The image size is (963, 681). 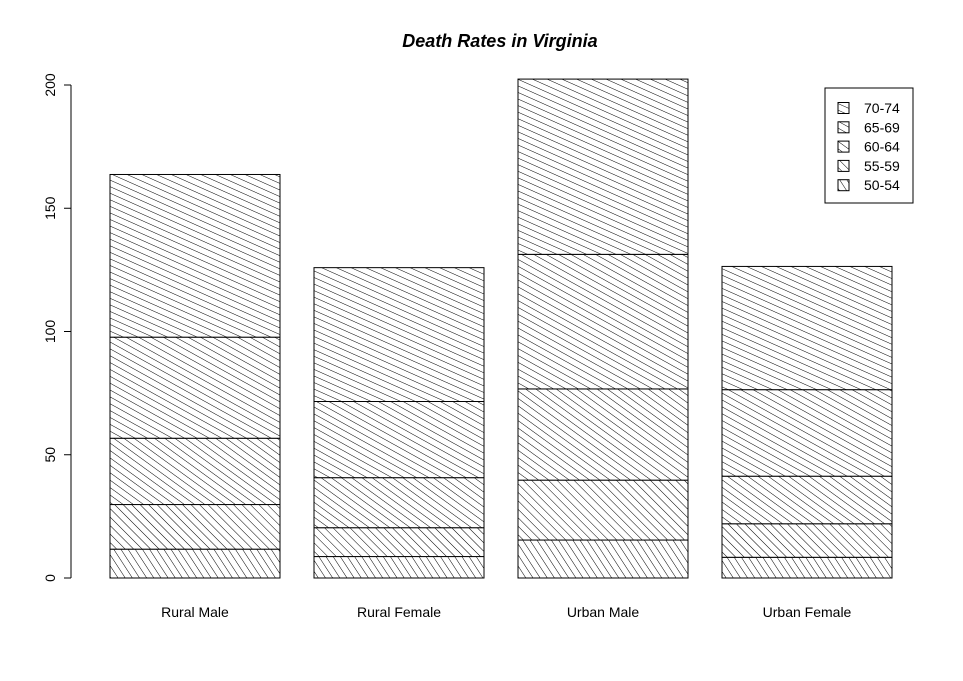 I want to click on y-tick-label: 50, so click(x=50, y=455).